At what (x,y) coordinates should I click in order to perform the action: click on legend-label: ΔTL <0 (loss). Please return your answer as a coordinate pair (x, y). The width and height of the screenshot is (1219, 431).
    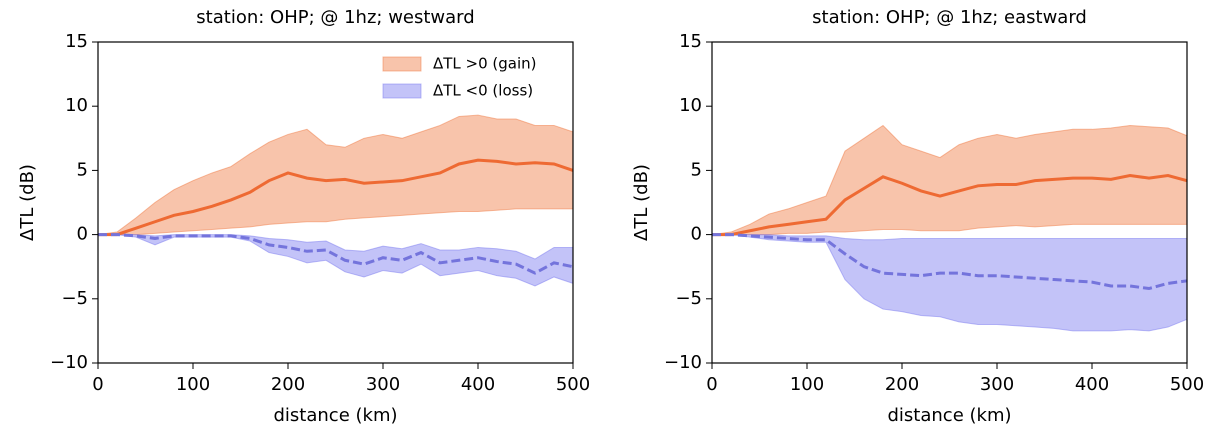
    Looking at the image, I should click on (483, 91).